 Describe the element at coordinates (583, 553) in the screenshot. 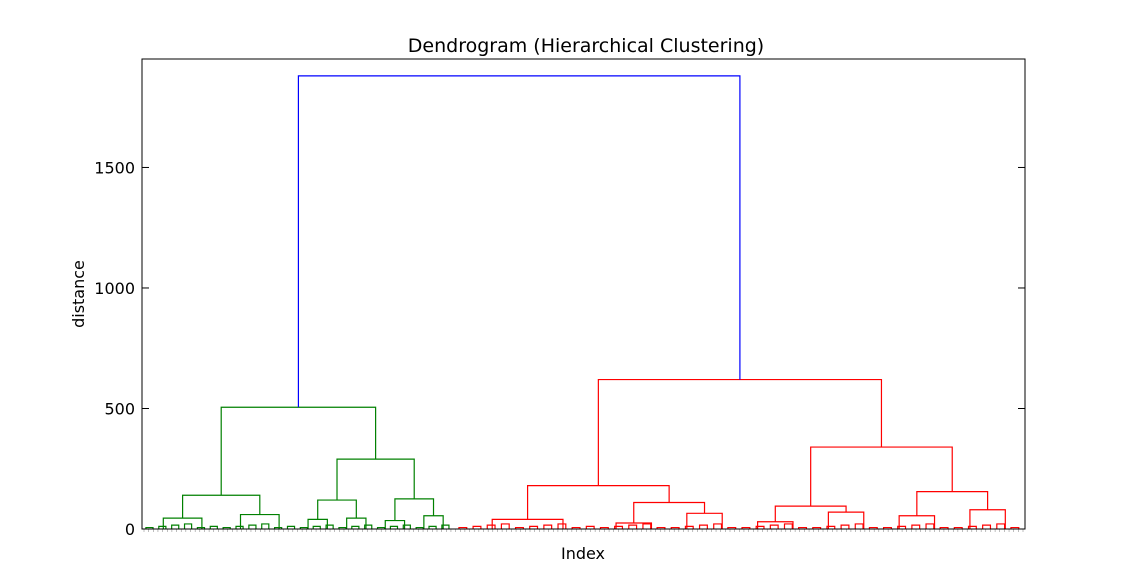

I see `x-axis-label: Index` at that location.